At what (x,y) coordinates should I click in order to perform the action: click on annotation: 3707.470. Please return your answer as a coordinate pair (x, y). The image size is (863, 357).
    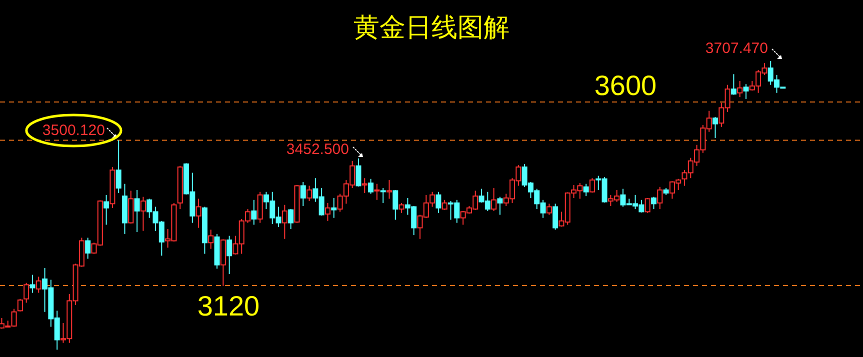
    Looking at the image, I should click on (736, 48).